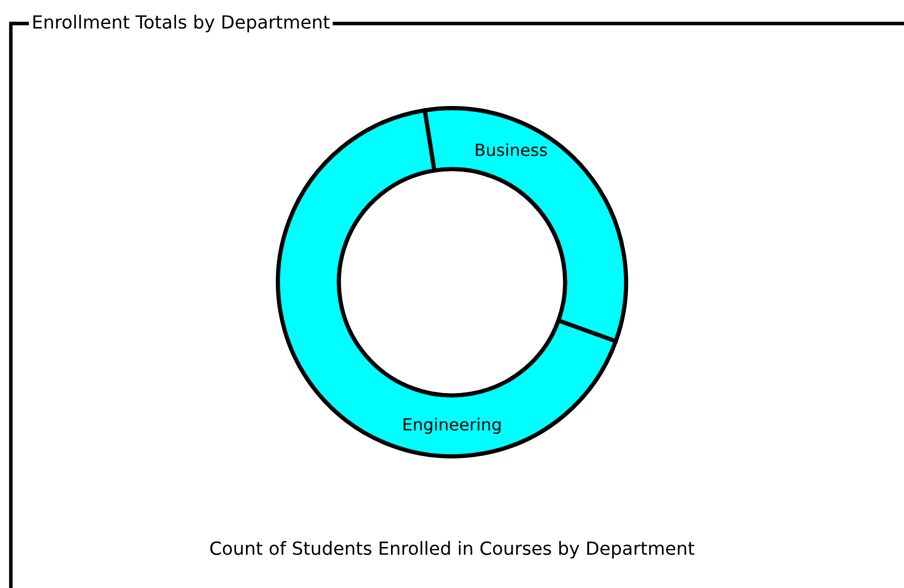  I want to click on chart-title: Enrollment Totals by Department, so click(181, 23).